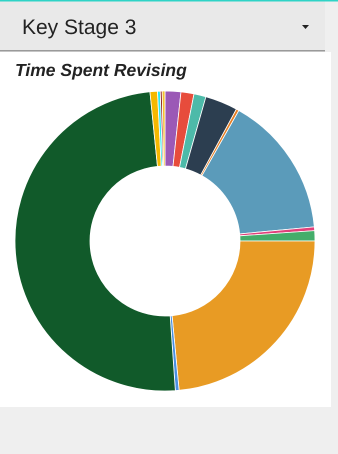 This screenshot has height=454, width=338. What do you see at coordinates (101, 70) in the screenshot?
I see `chart-title: Time Spent Revising` at bounding box center [101, 70].